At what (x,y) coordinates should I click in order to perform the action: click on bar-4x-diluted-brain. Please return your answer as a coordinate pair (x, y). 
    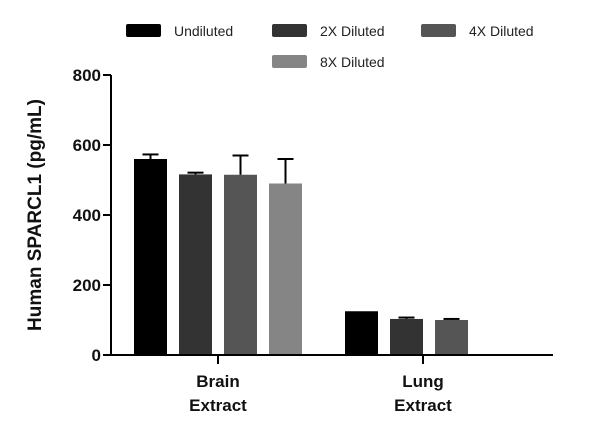
    Looking at the image, I should click on (240, 264).